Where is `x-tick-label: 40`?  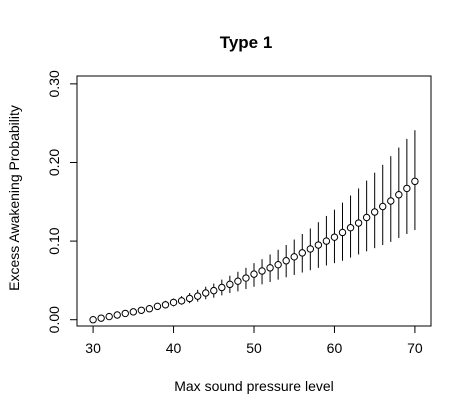 x-tick-label: 40 is located at coordinates (174, 348).